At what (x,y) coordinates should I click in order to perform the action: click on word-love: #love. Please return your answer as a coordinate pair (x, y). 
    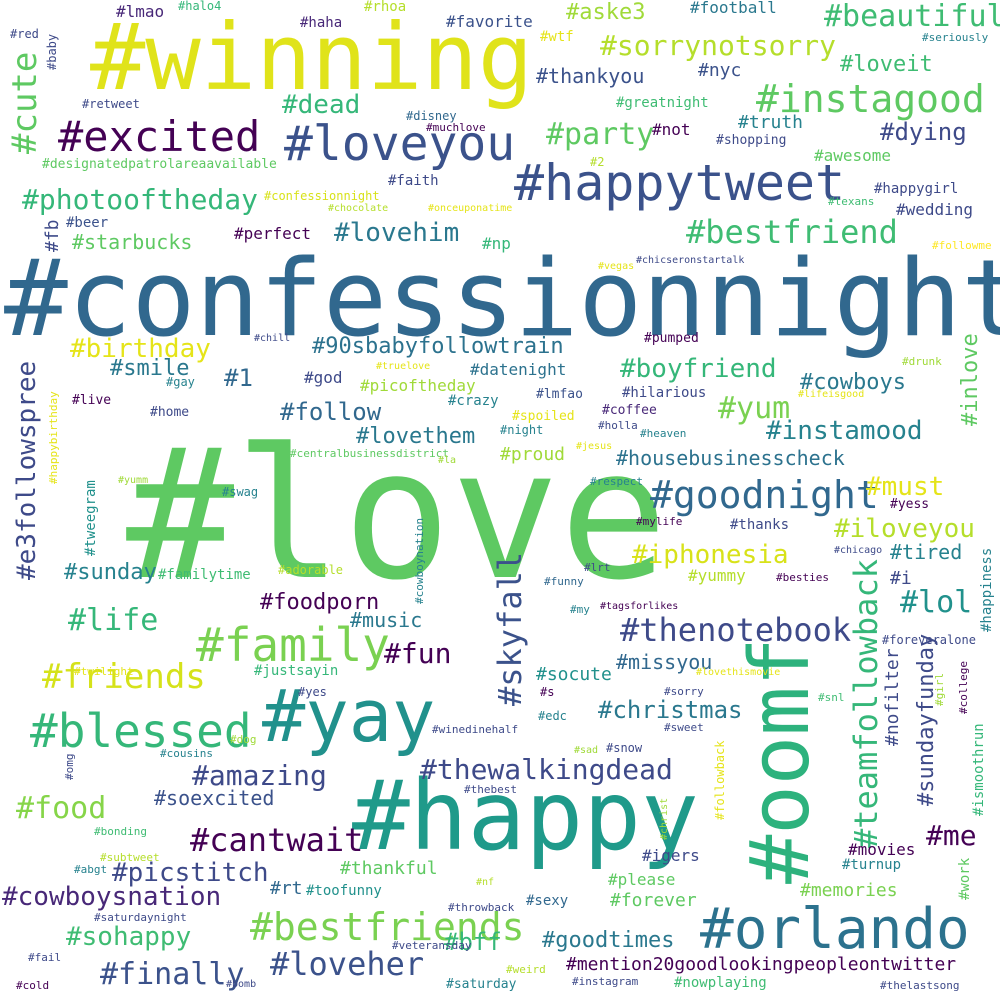
    Looking at the image, I should click on (397, 515).